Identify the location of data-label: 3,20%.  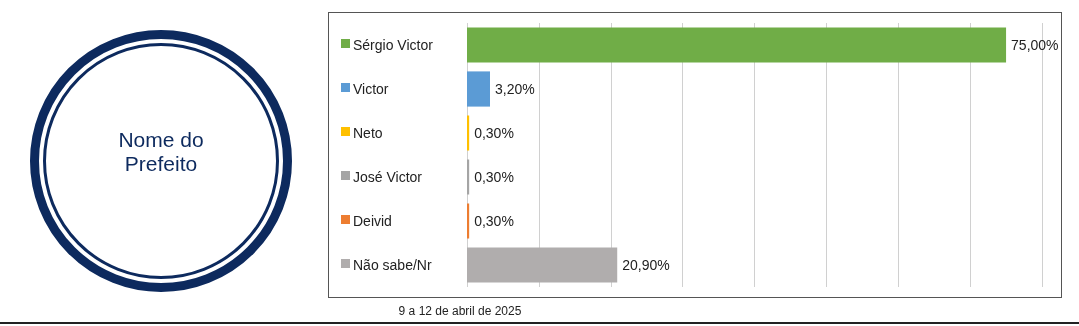
(515, 89).